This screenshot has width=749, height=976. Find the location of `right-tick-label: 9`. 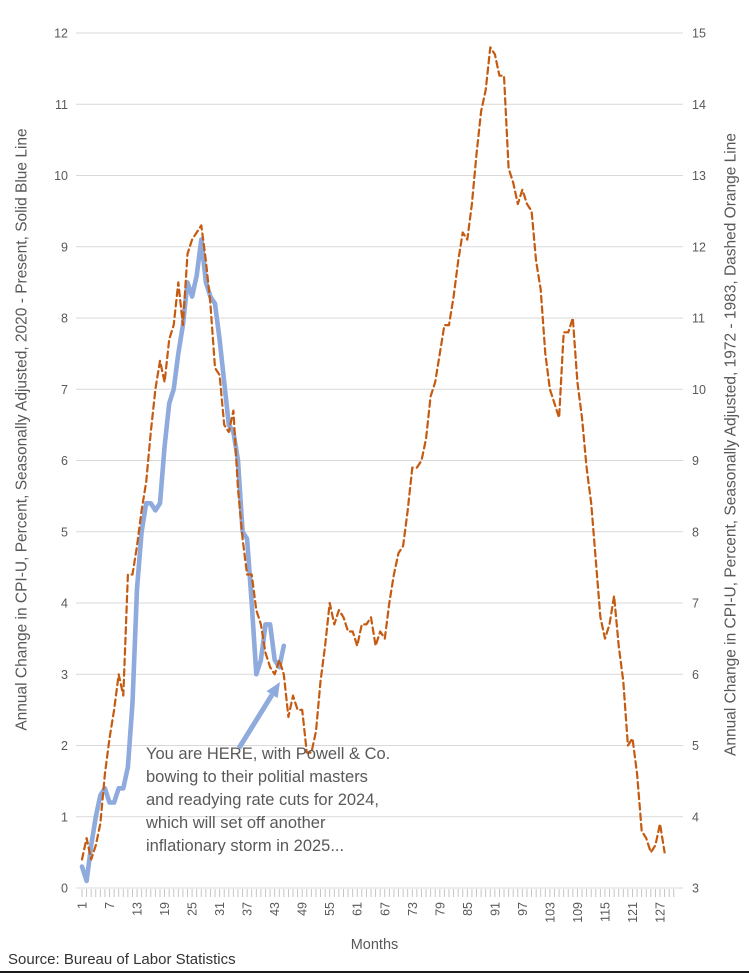

right-tick-label: 9 is located at coordinates (695, 461).